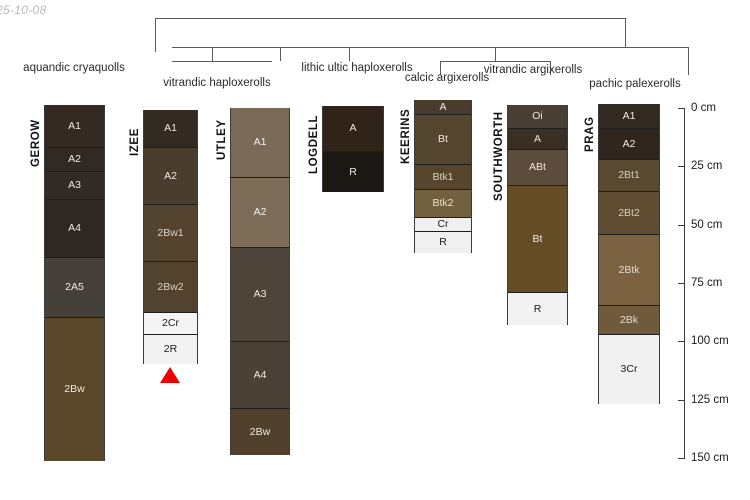 This screenshot has height=500, width=750. Describe the element at coordinates (590, 134) in the screenshot. I see `profile-name-label: PRAG` at that location.